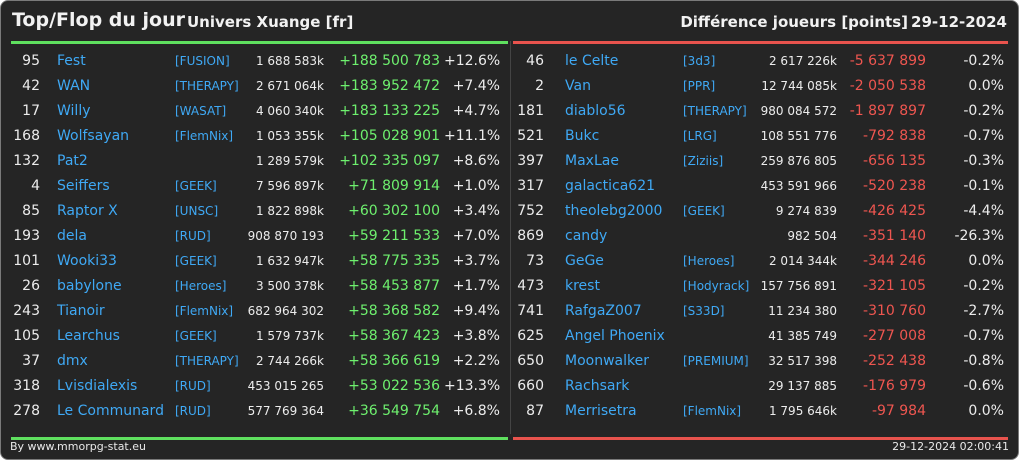 Image resolution: width=1019 pixels, height=460 pixels. What do you see at coordinates (72, 361) in the screenshot?
I see `player-name-link: dmx` at bounding box center [72, 361].